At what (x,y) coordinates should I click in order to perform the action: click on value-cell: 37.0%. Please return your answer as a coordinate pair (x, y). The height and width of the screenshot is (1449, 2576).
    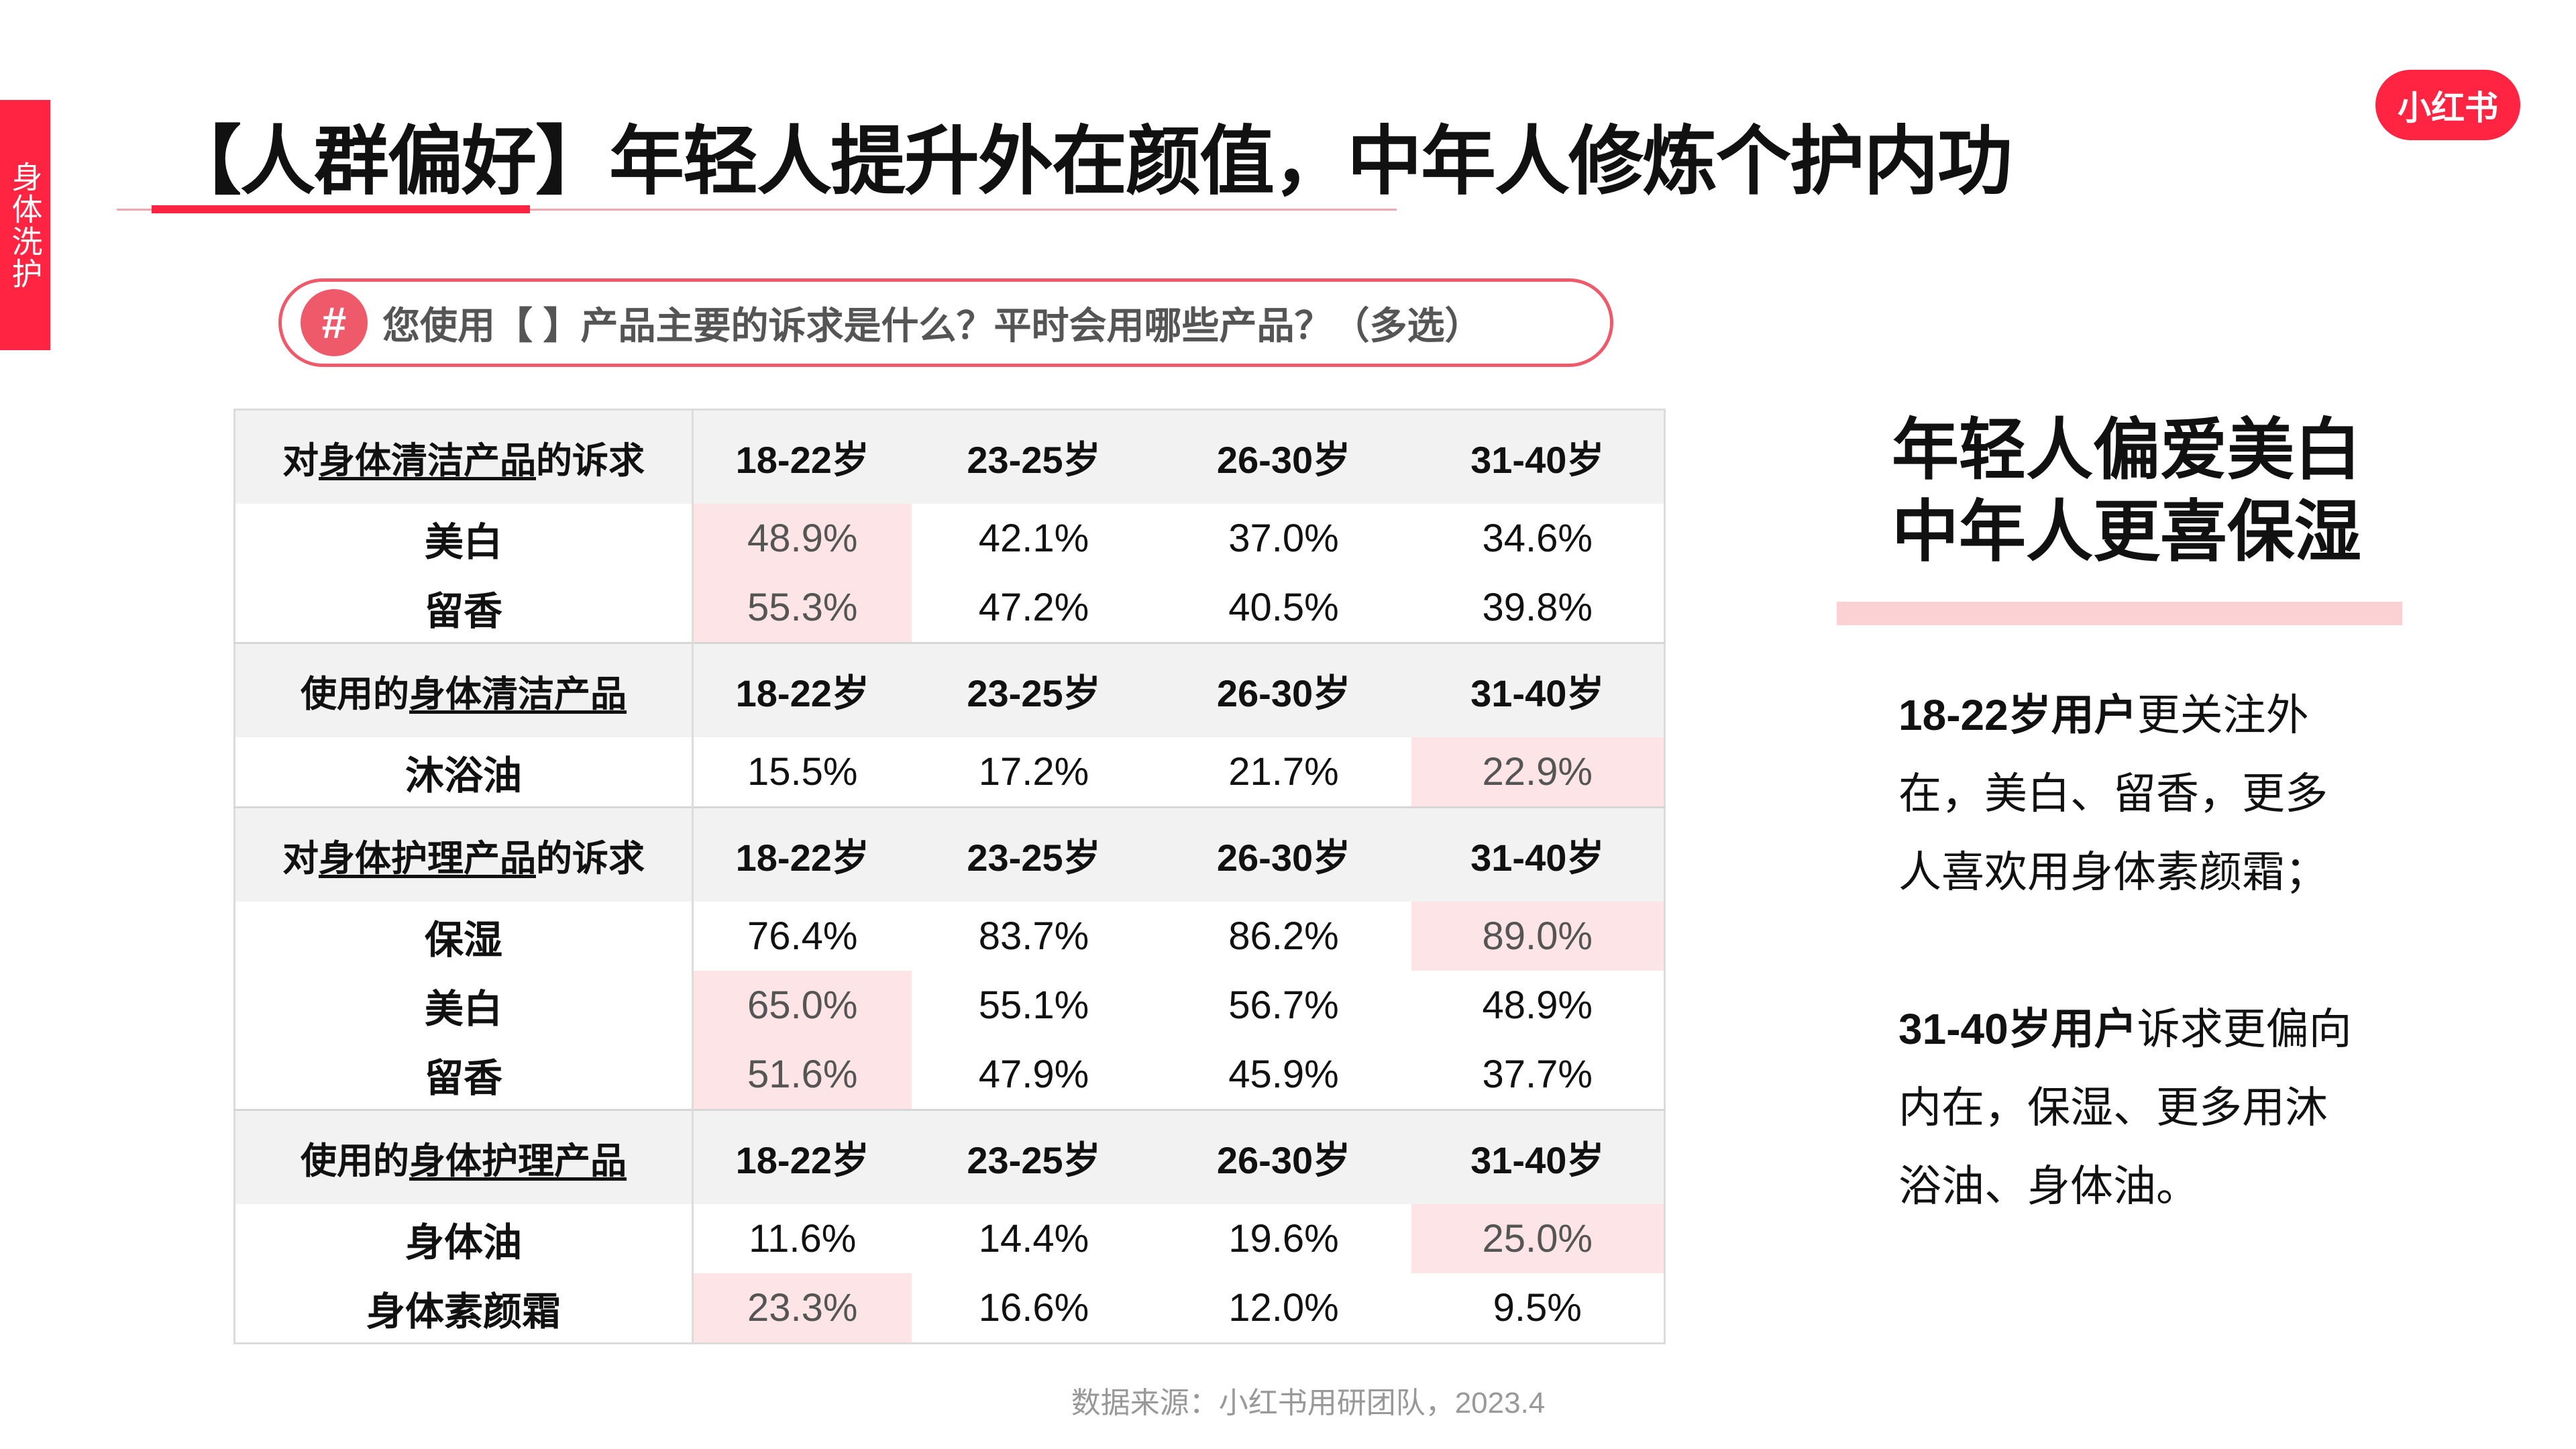
    Looking at the image, I should click on (1283, 538).